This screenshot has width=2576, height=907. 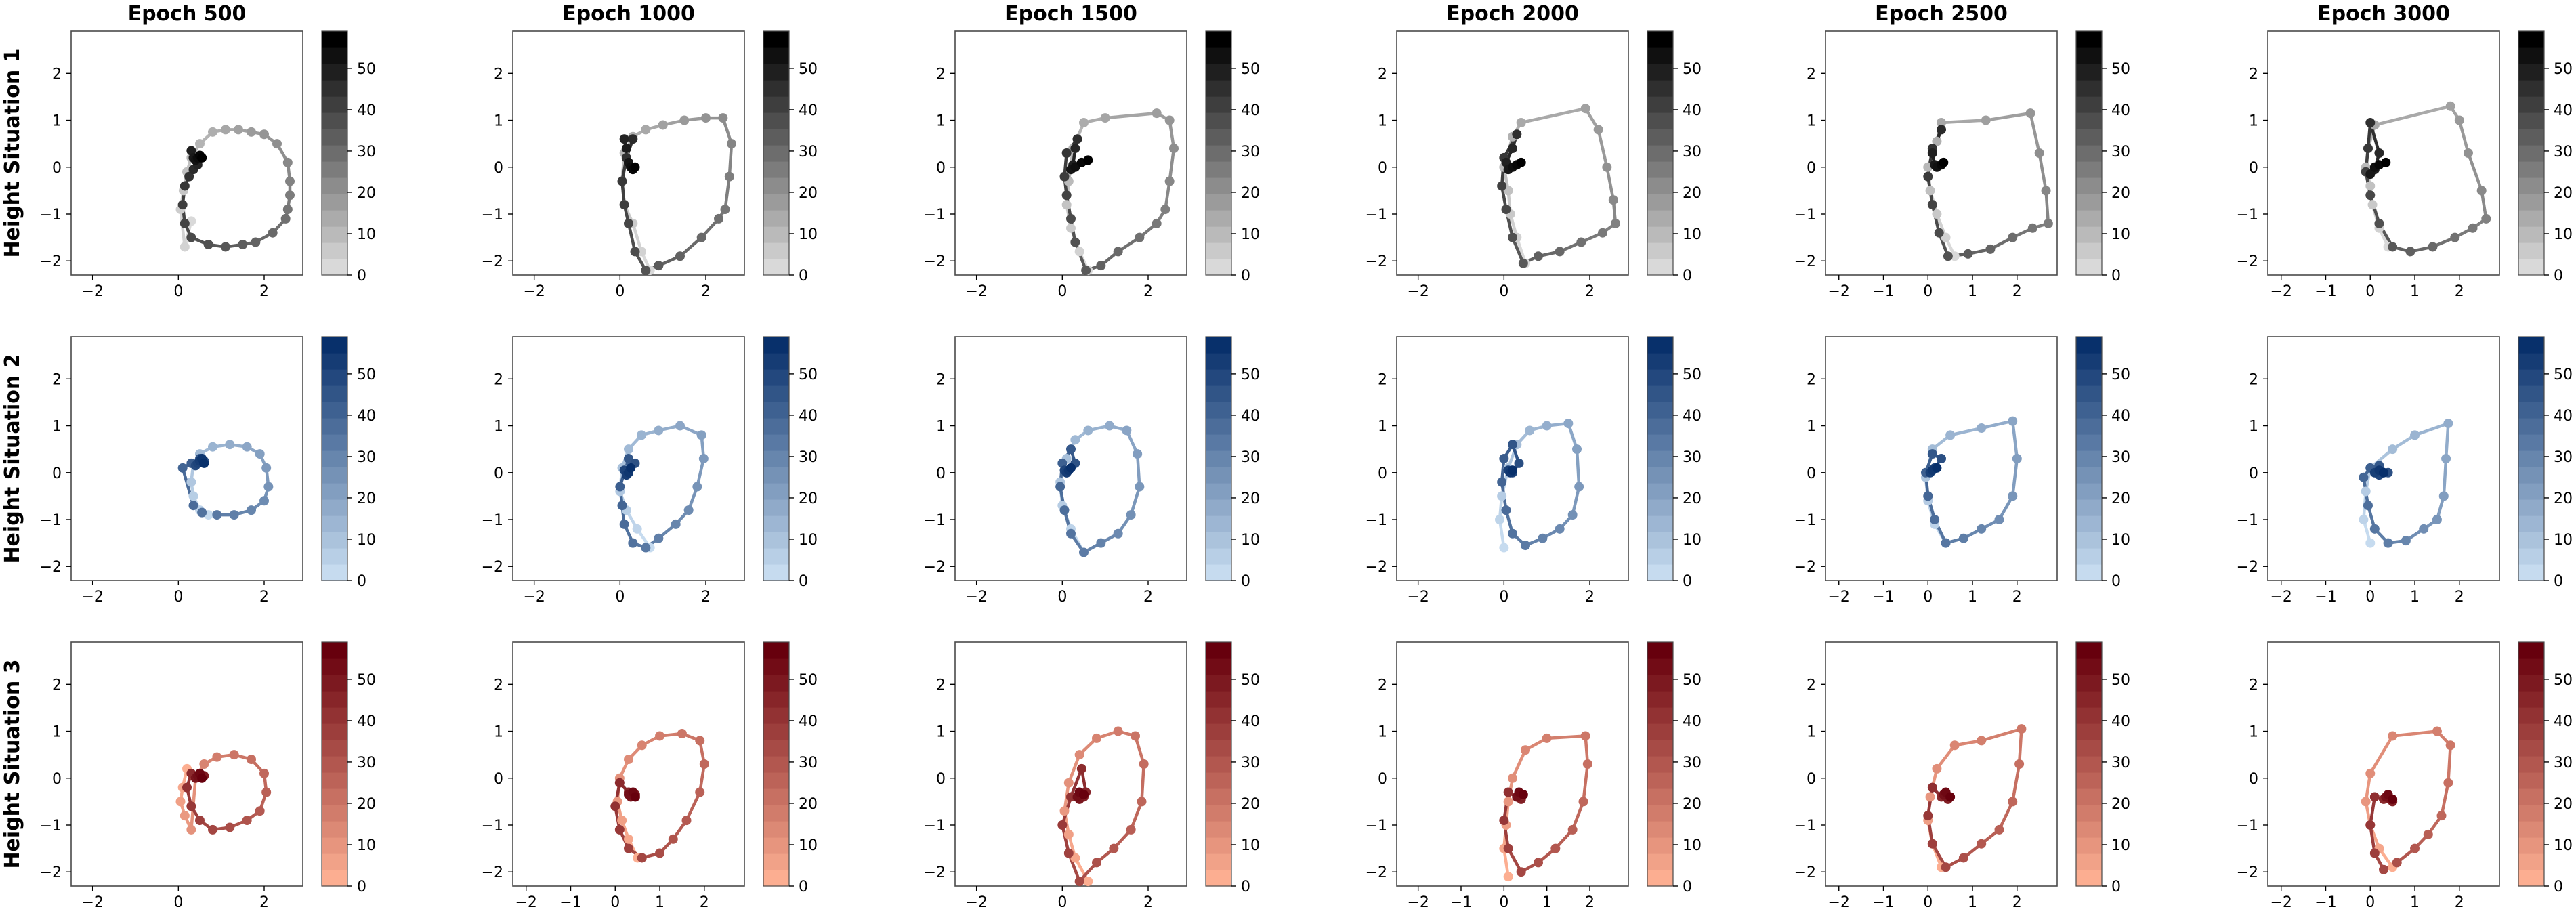 I want to click on colorbar-tick-label: 50, so click(x=1250, y=680).